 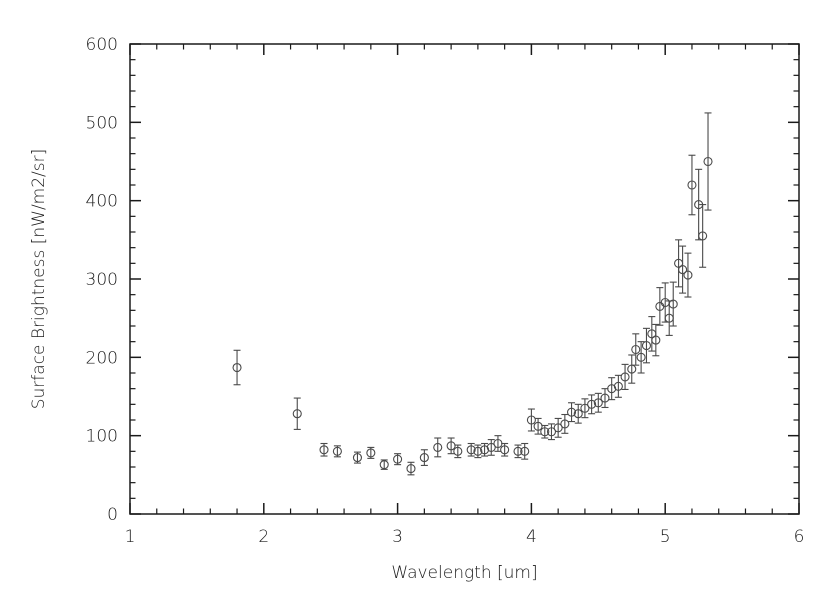 I want to click on y-tick-label: 400, so click(x=102, y=202).